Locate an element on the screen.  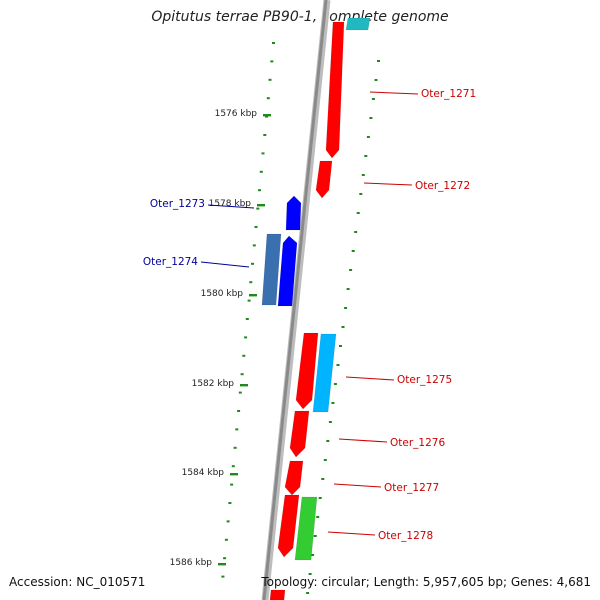
scale-label: 1578 kbp is located at coordinates (230, 204).